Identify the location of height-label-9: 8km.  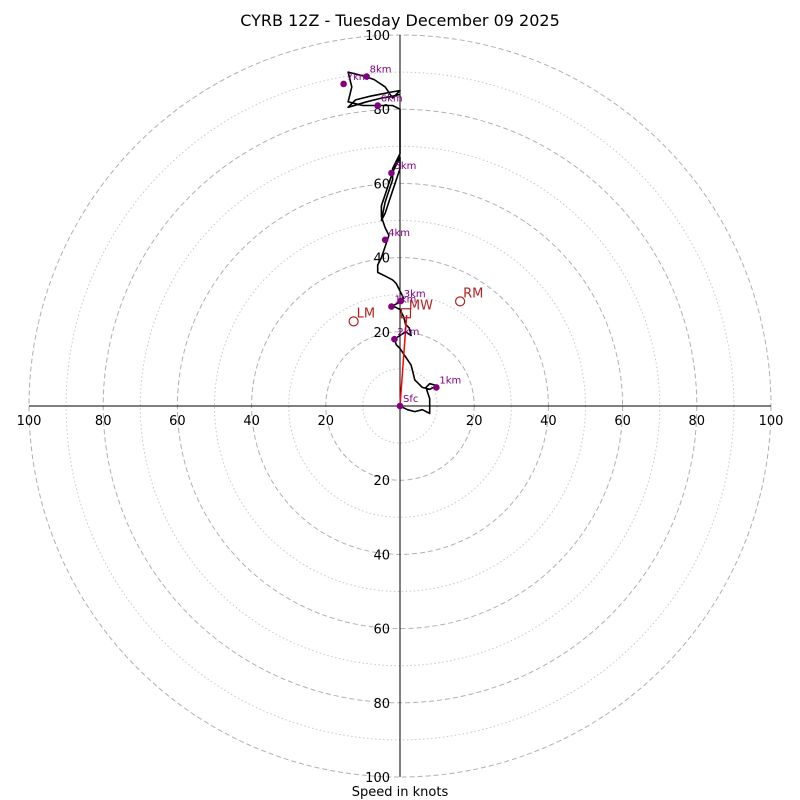
(381, 70).